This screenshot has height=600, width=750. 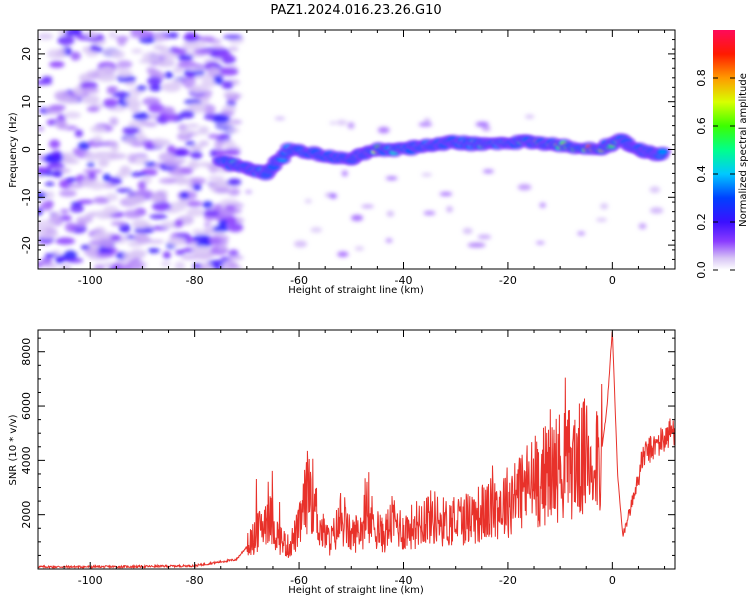 What do you see at coordinates (299, 280) in the screenshot?
I see `spectrogram-x-tick-label: -60` at bounding box center [299, 280].